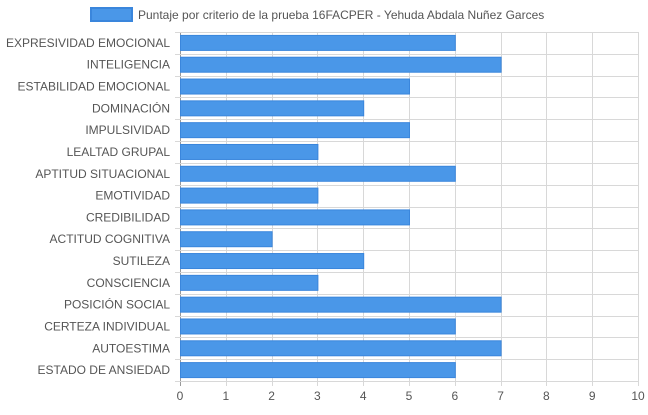 Image resolution: width=648 pixels, height=415 pixels. Describe the element at coordinates (111, 14) in the screenshot. I see `legend-swatch` at that location.